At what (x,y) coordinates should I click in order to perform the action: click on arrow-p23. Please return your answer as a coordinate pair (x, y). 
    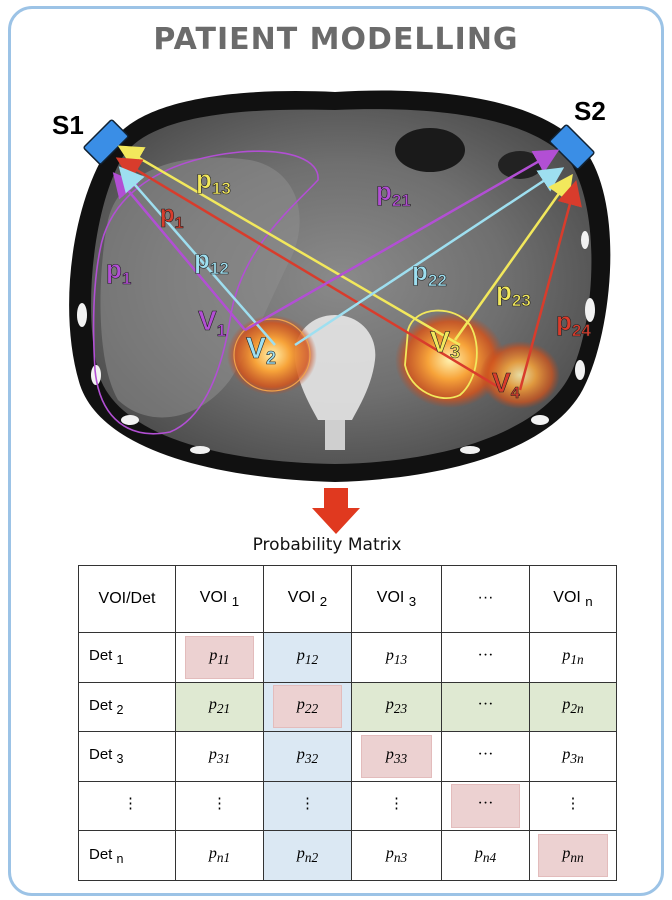
    Looking at the image, I should click on (513, 257).